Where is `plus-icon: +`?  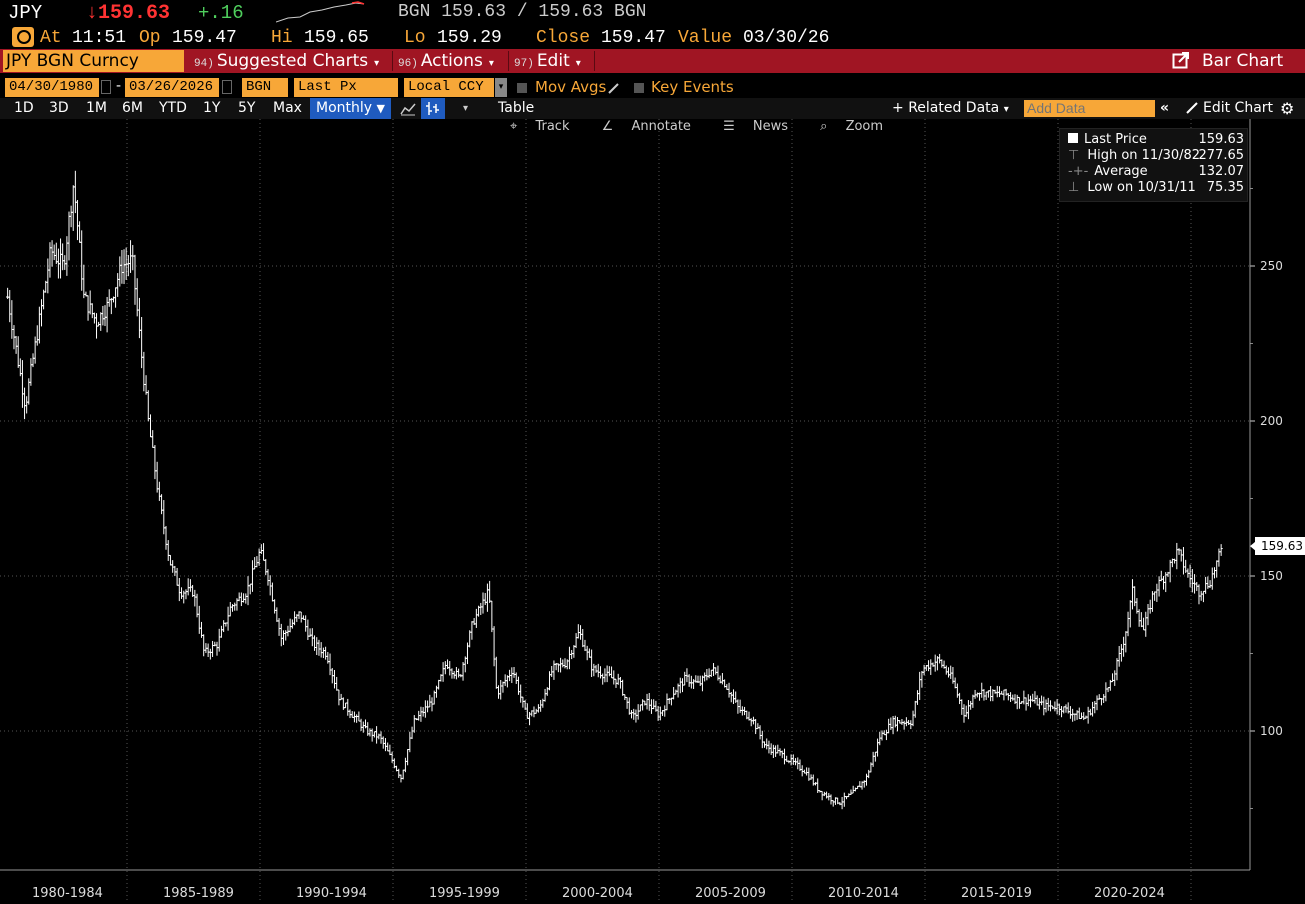 plus-icon: + is located at coordinates (898, 108).